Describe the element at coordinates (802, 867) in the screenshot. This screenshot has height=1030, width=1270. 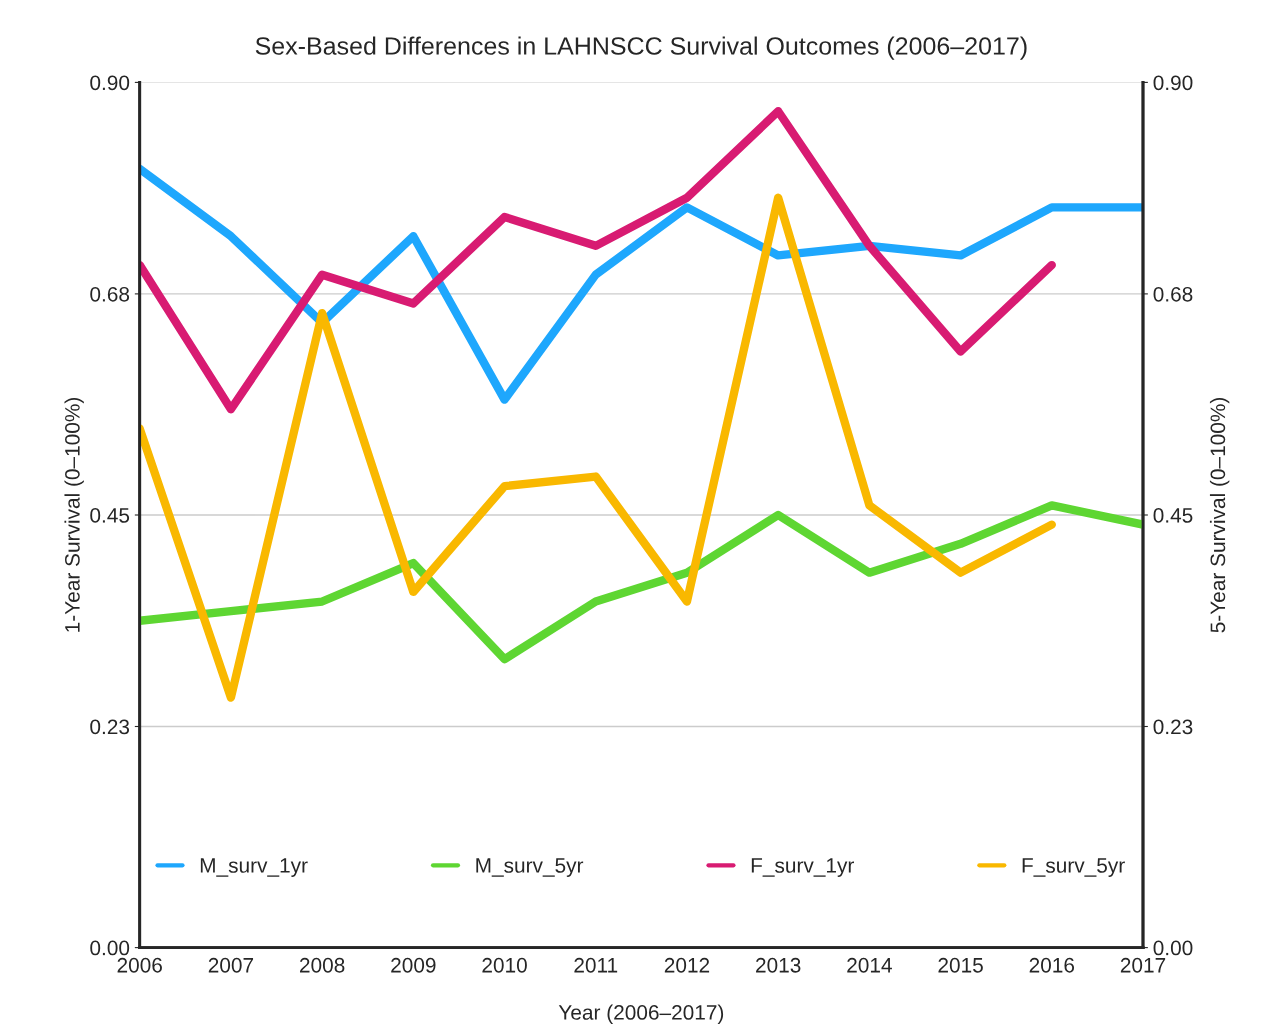
I see `legend-label: F_surv_1yr` at that location.